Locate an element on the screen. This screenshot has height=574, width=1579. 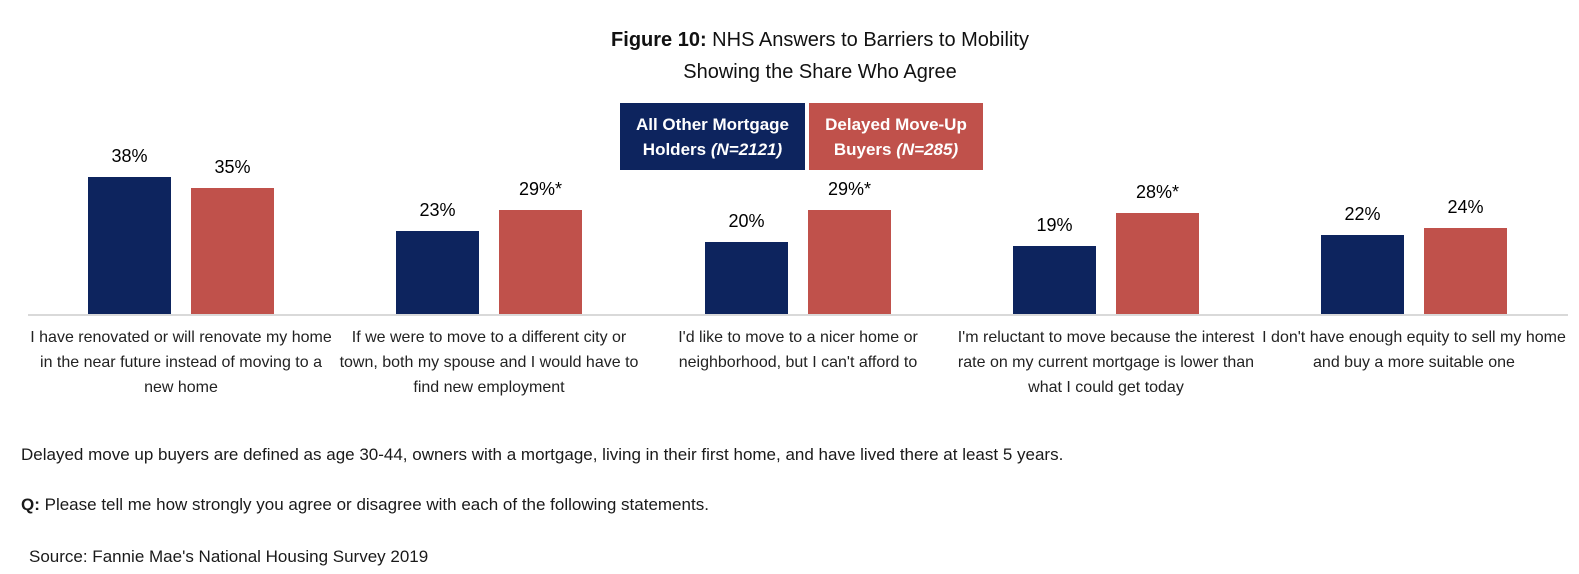
bar-value-label: 20% is located at coordinates (746, 221).